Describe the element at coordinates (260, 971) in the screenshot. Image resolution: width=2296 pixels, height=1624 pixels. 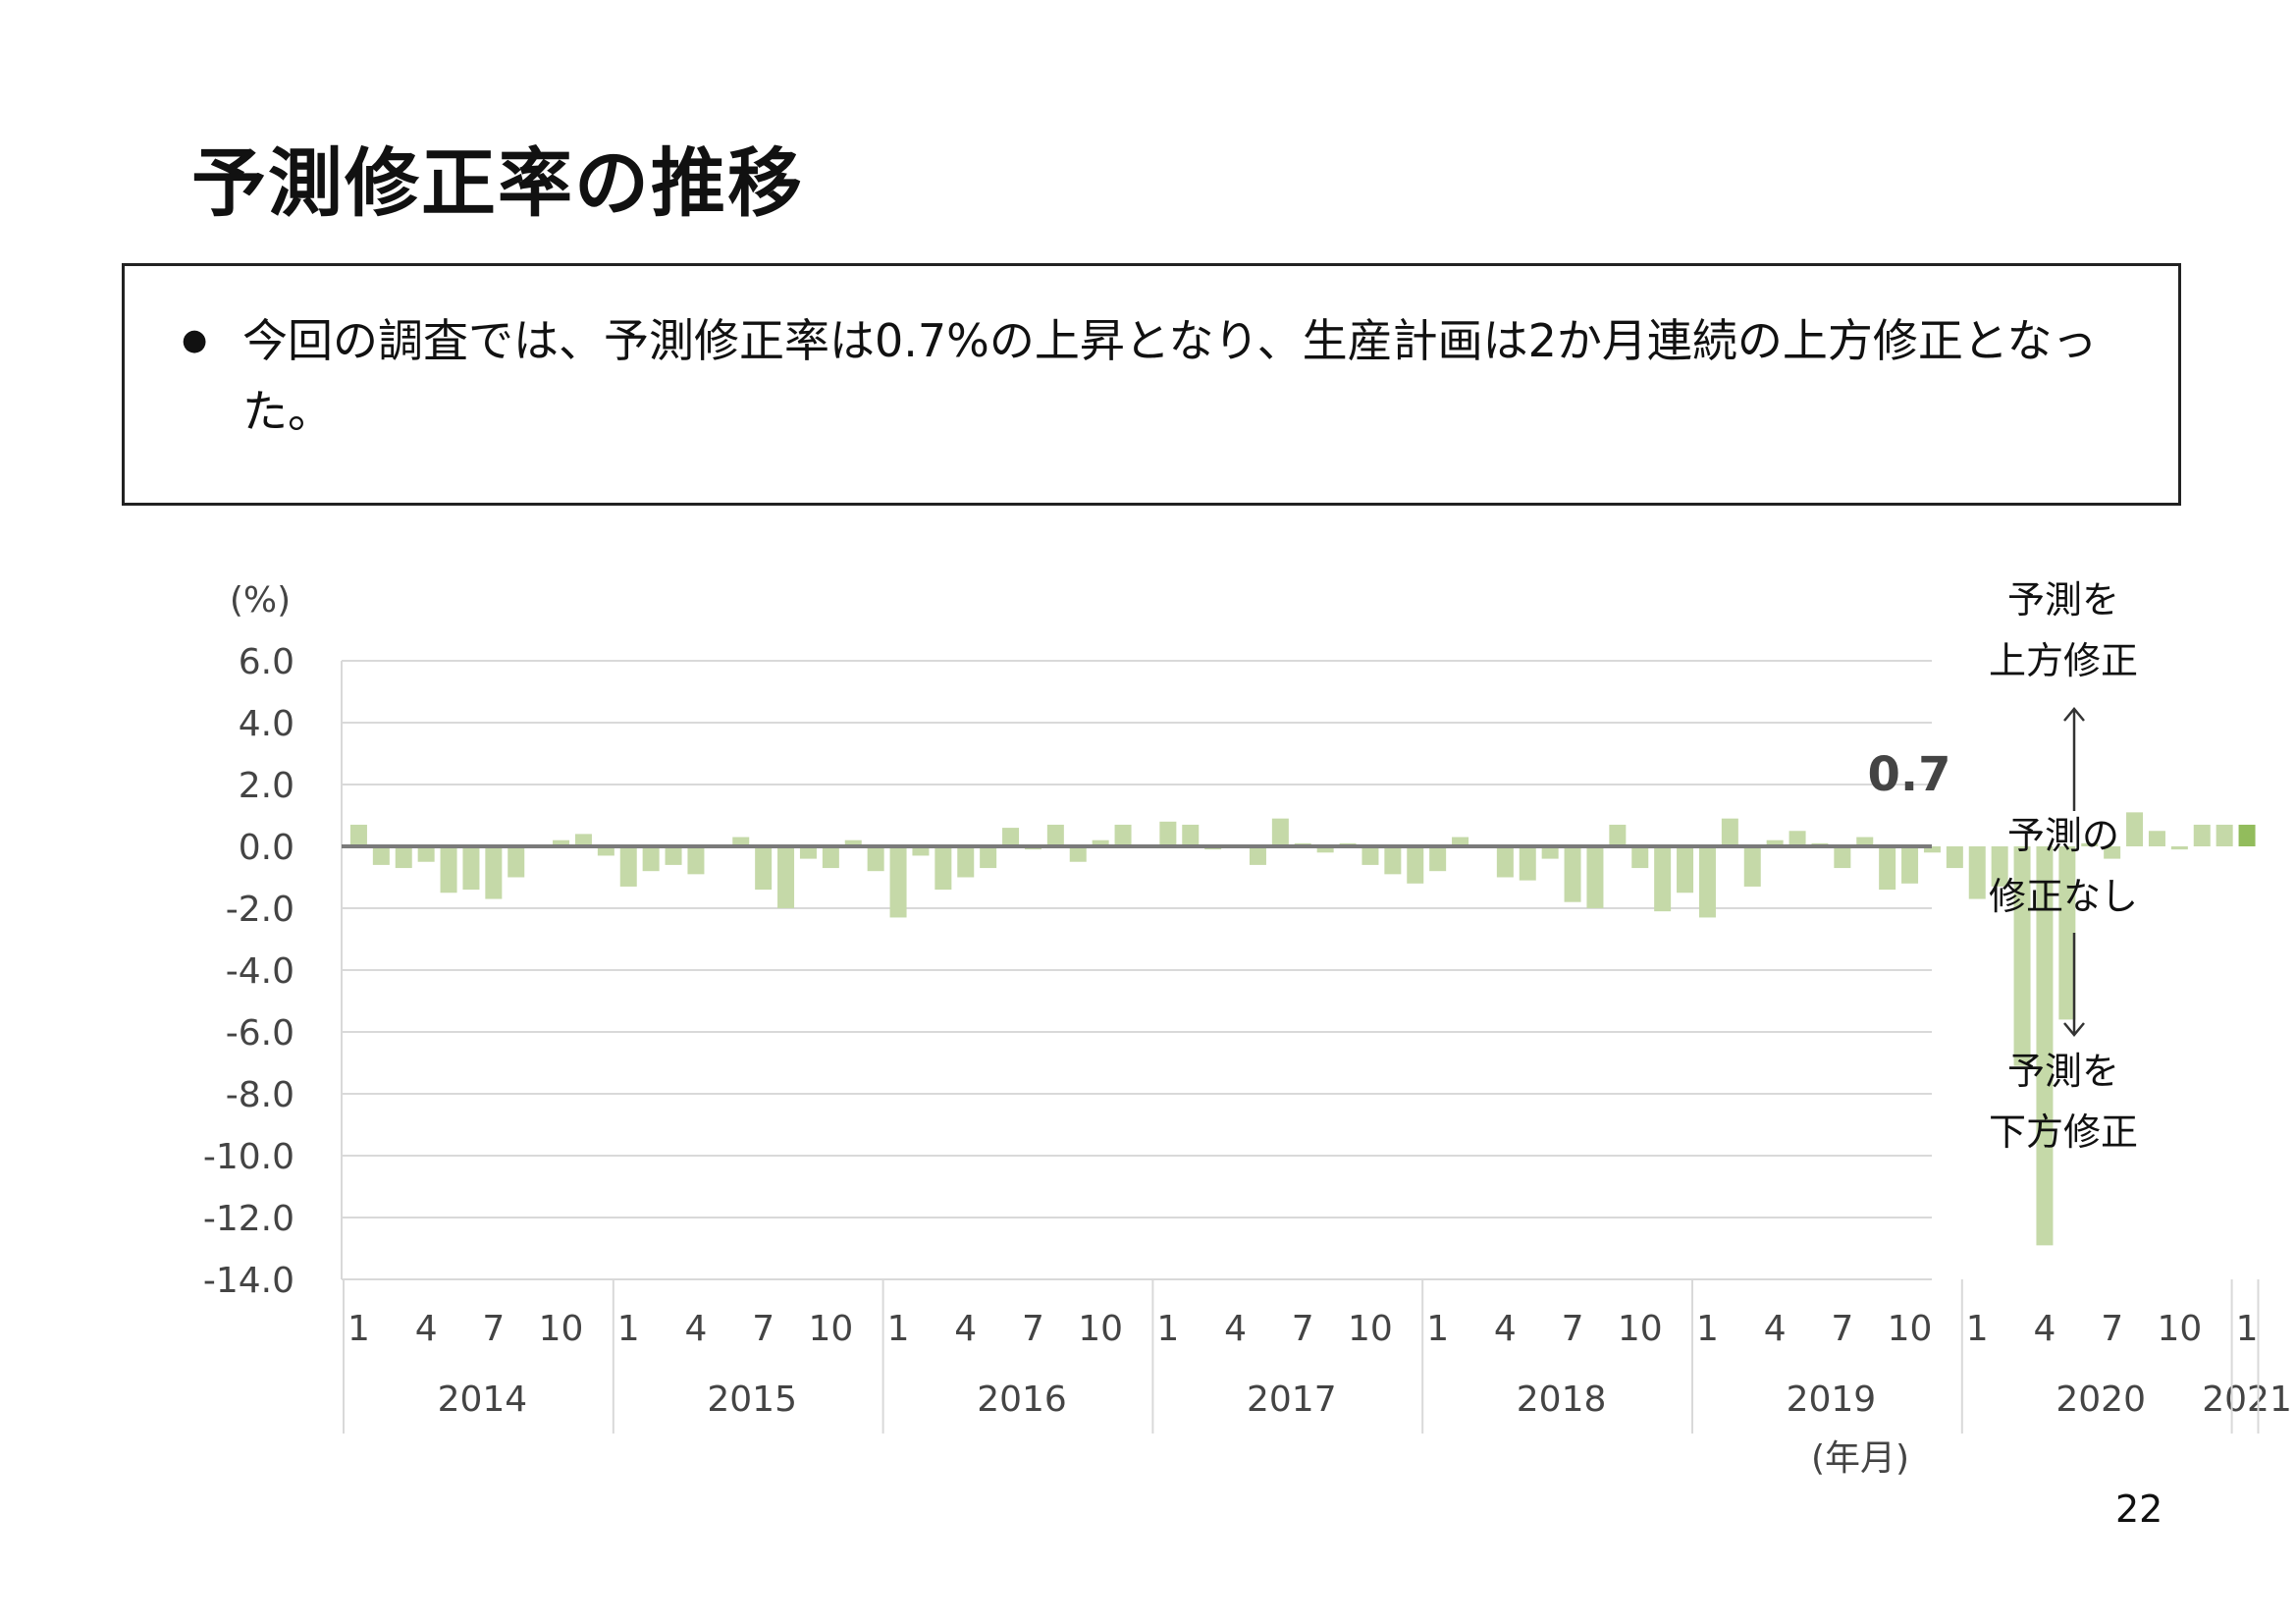
I see `y-tick-label: -4.0` at that location.